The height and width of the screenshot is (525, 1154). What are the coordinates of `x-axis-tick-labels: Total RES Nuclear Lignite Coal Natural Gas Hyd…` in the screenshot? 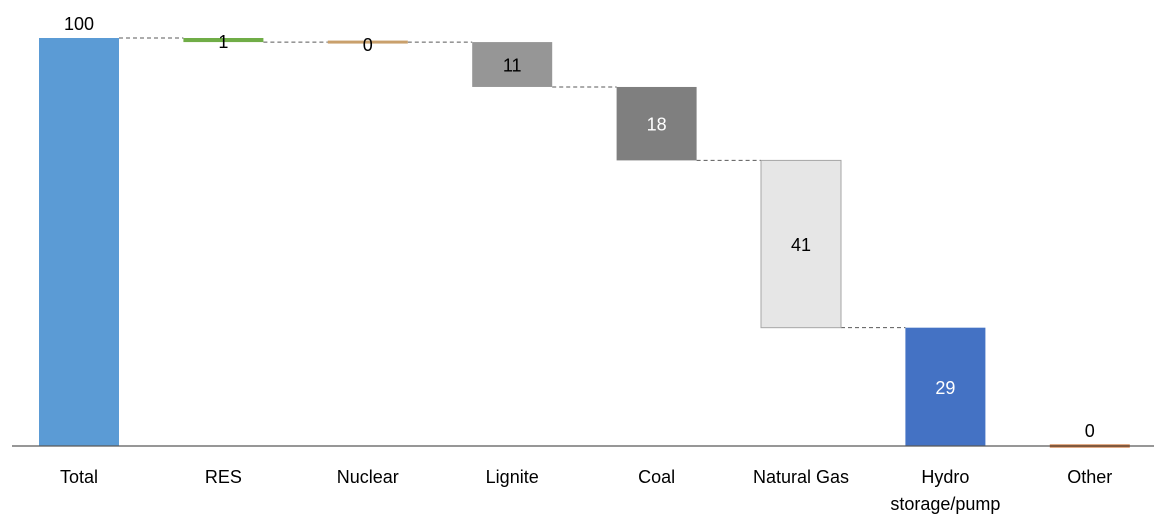 It's located at (586, 490).